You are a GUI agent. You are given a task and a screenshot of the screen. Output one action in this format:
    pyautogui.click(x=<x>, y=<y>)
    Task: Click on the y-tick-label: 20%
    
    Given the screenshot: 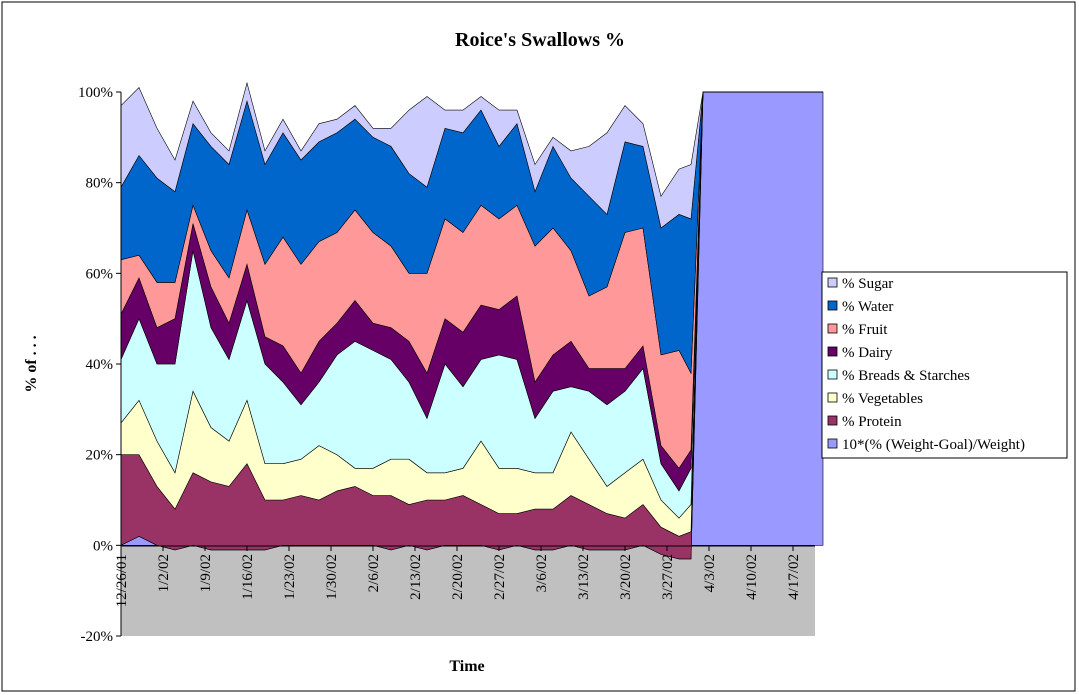 What is the action you would take?
    pyautogui.click(x=100, y=456)
    